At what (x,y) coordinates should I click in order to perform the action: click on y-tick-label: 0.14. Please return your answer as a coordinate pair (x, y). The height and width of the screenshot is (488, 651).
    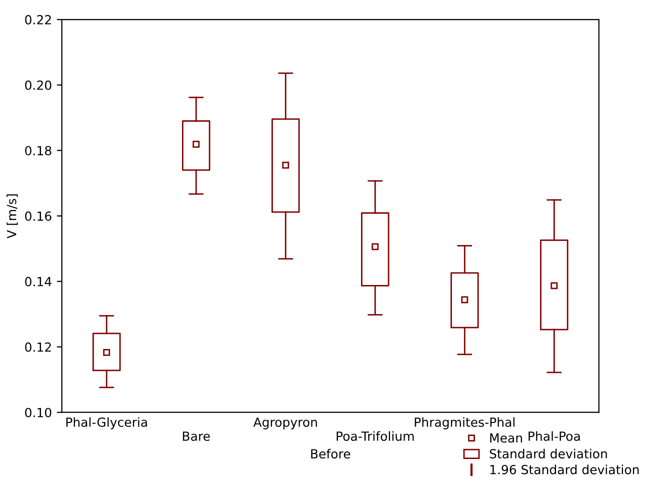
    Looking at the image, I should click on (38, 281).